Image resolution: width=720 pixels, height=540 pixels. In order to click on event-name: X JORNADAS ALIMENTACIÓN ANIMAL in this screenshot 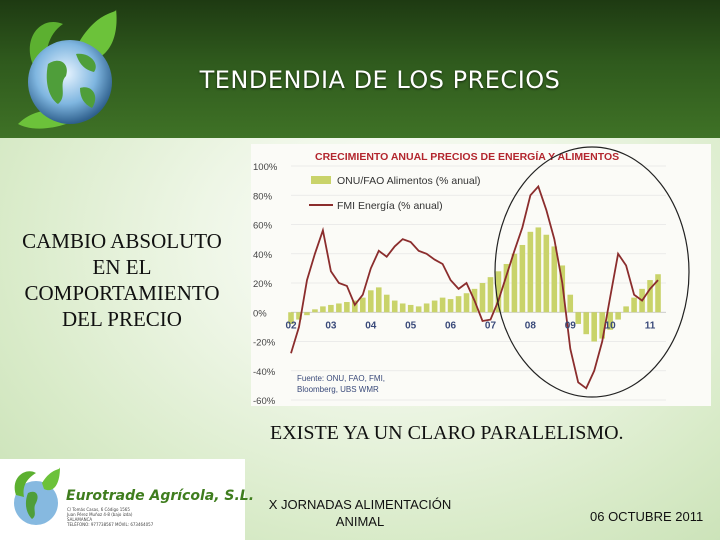, I will do `click(360, 513)`.